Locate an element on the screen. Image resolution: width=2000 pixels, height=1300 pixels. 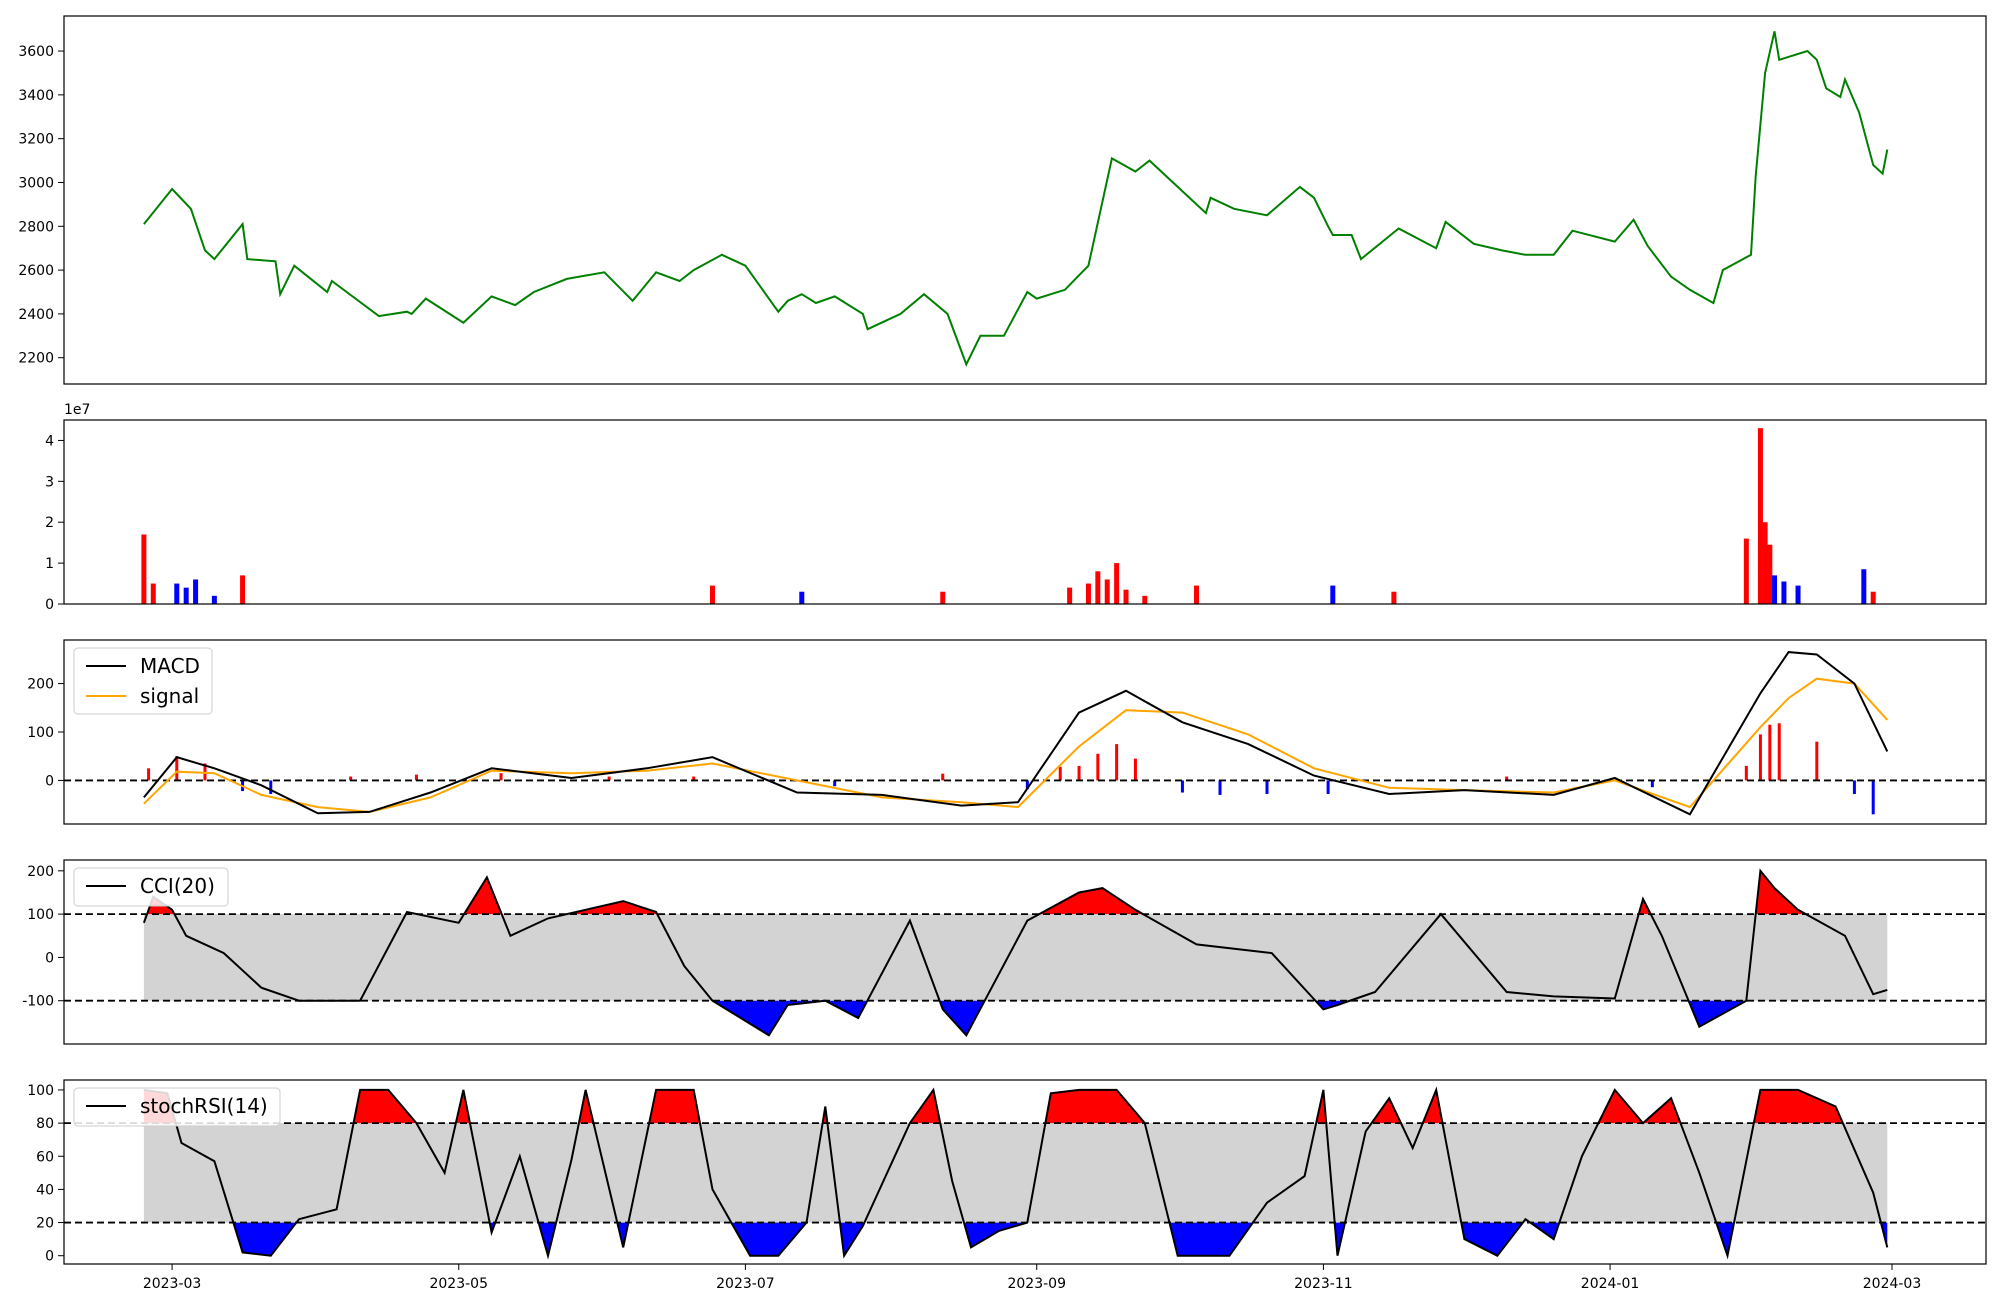
macd-legend: MACD signal is located at coordinates (143, 681).